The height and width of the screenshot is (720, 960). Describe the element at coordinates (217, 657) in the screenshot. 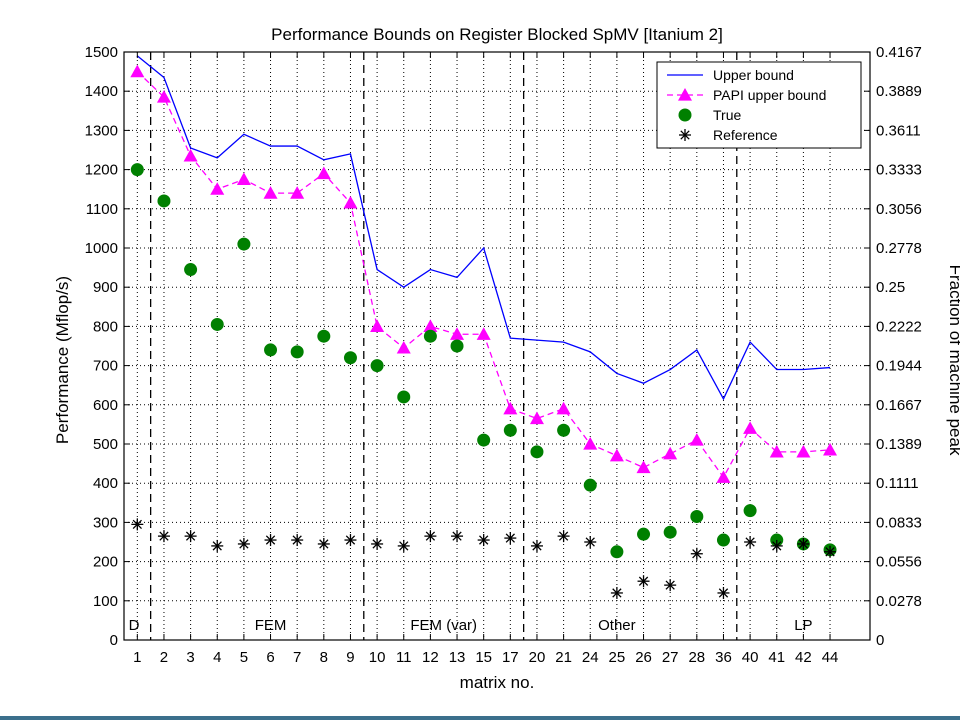

I see `x-tick-label: 4` at that location.